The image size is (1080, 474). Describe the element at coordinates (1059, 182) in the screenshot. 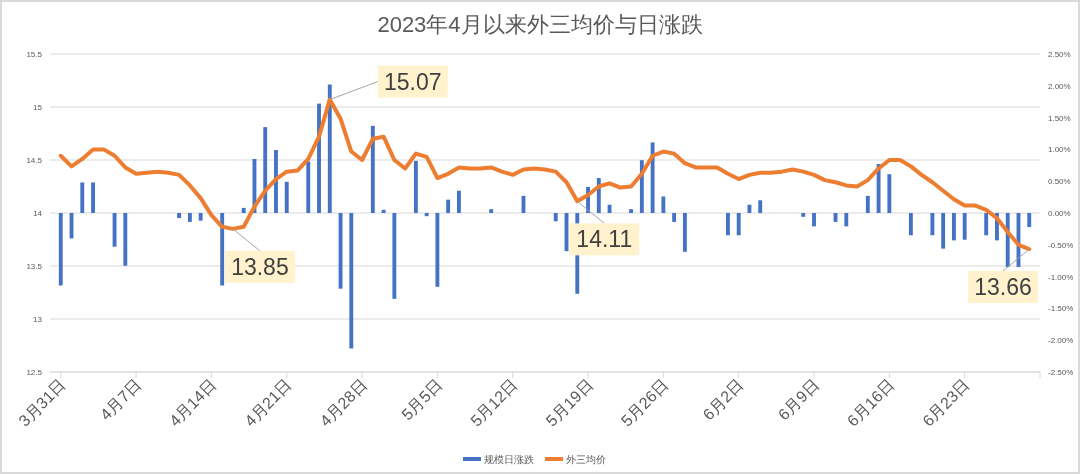

I see `y2-tick-label: 0.50%` at that location.